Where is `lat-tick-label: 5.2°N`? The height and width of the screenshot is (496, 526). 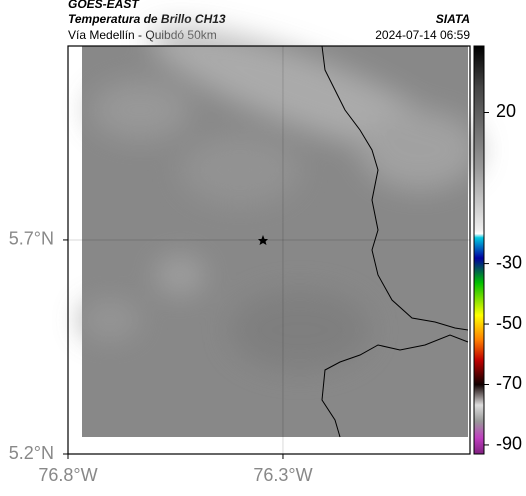 lat-tick-label: 5.2°N is located at coordinates (31, 453).